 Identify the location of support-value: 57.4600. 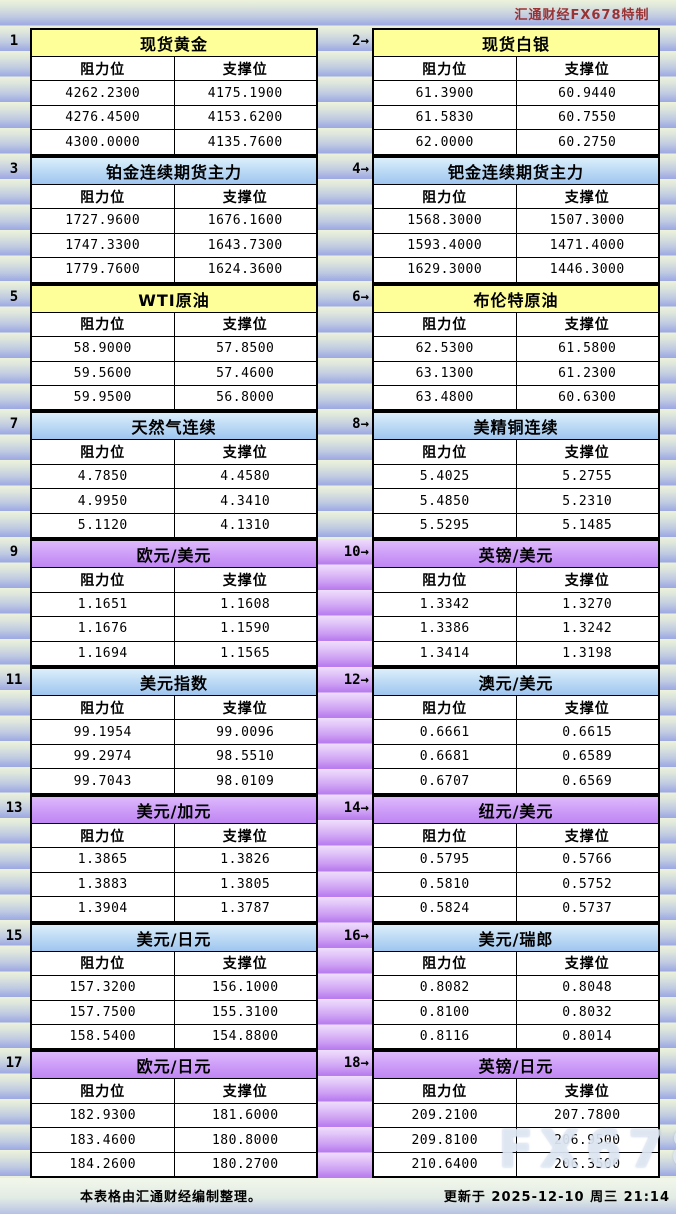
(245, 373).